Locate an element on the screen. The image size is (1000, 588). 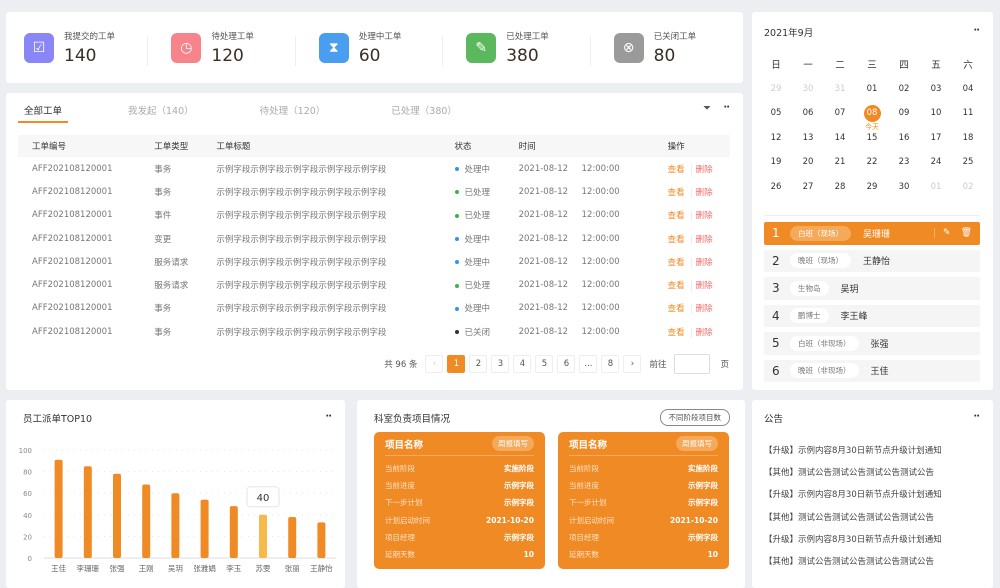
stat-item: ⧗ 处理中工单 60 is located at coordinates (371, 48).